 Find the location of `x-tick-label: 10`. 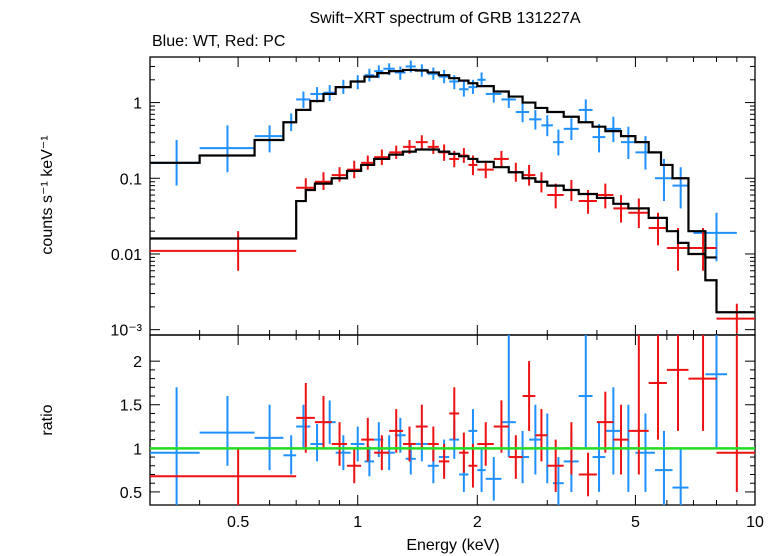

x-tick-label: 10 is located at coordinates (755, 522).